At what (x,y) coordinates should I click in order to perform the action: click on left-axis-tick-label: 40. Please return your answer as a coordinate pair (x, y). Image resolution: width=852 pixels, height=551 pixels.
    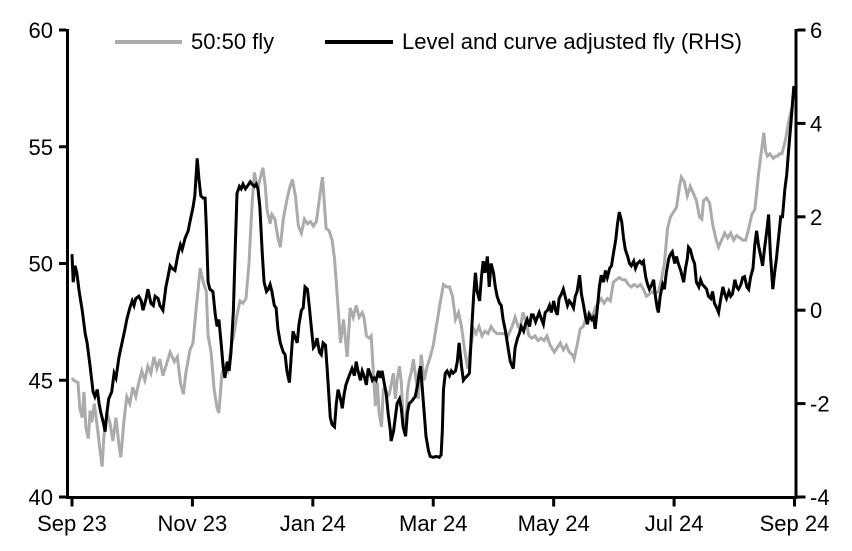
    Looking at the image, I should click on (41, 497).